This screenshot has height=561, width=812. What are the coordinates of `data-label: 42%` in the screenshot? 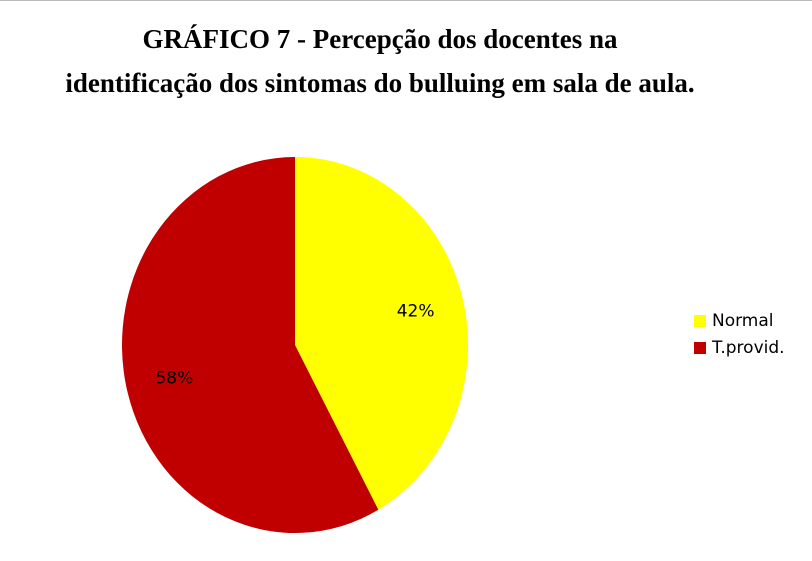 It's located at (416, 311).